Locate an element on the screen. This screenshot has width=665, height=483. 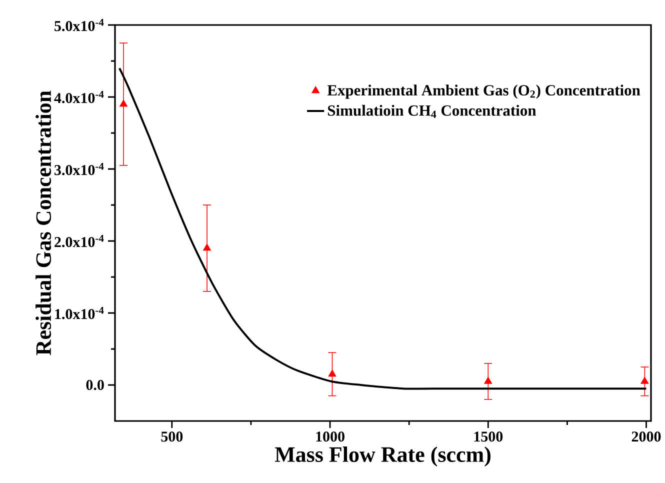
x-tick-label: 2000 is located at coordinates (646, 437).